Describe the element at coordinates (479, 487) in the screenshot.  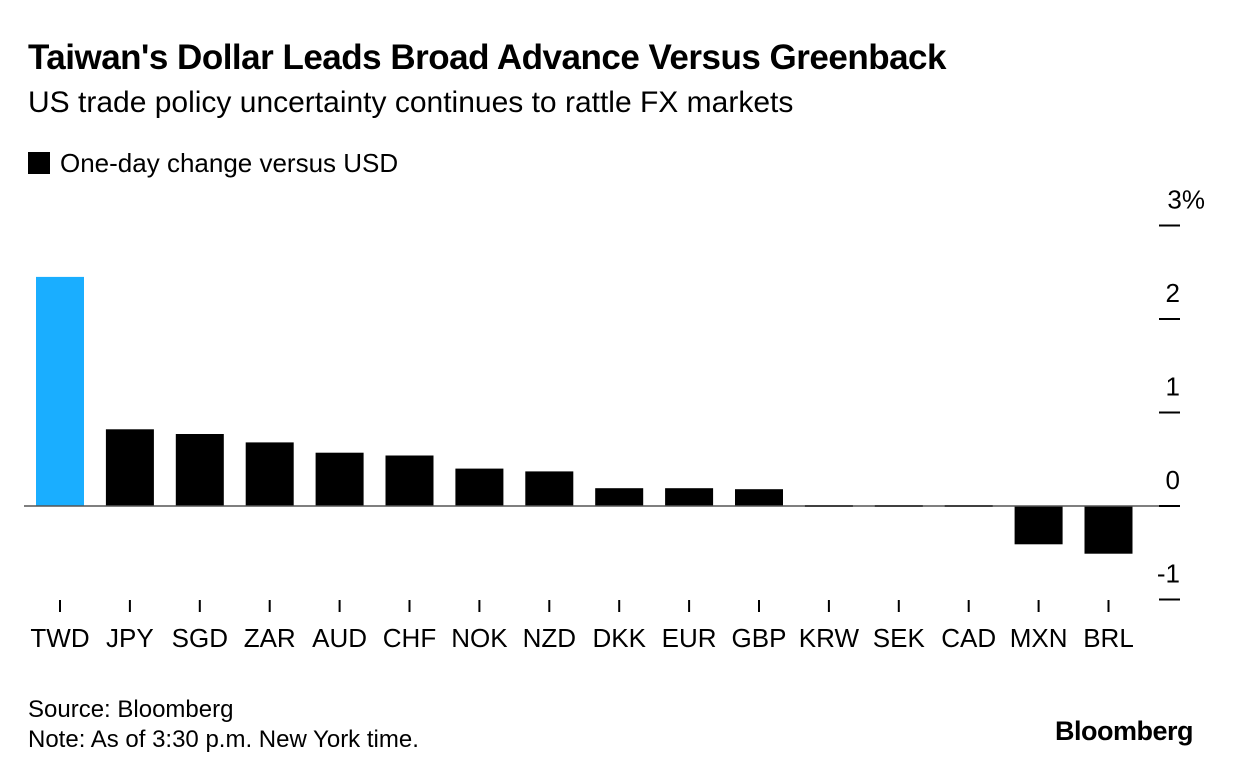
I see `bar-nok` at that location.